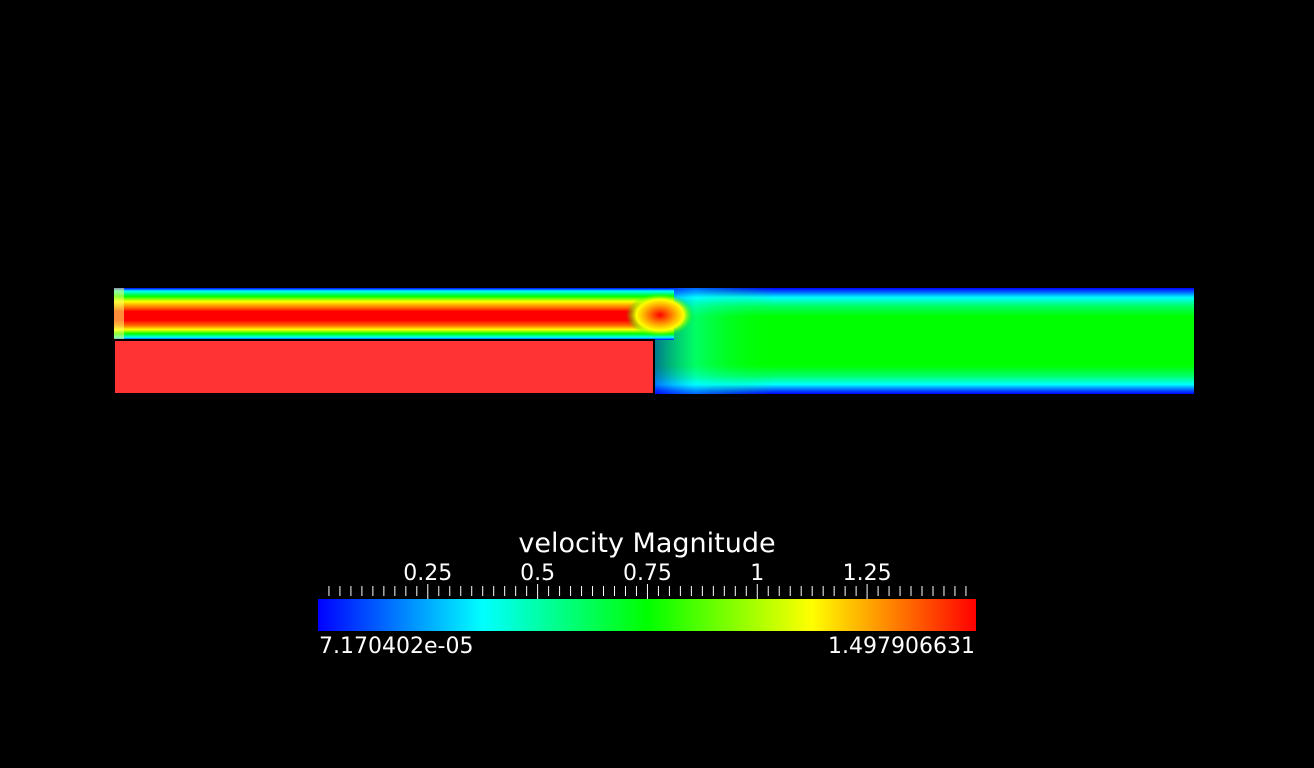 The image size is (1314, 768). I want to click on color-bar, so click(647, 615).